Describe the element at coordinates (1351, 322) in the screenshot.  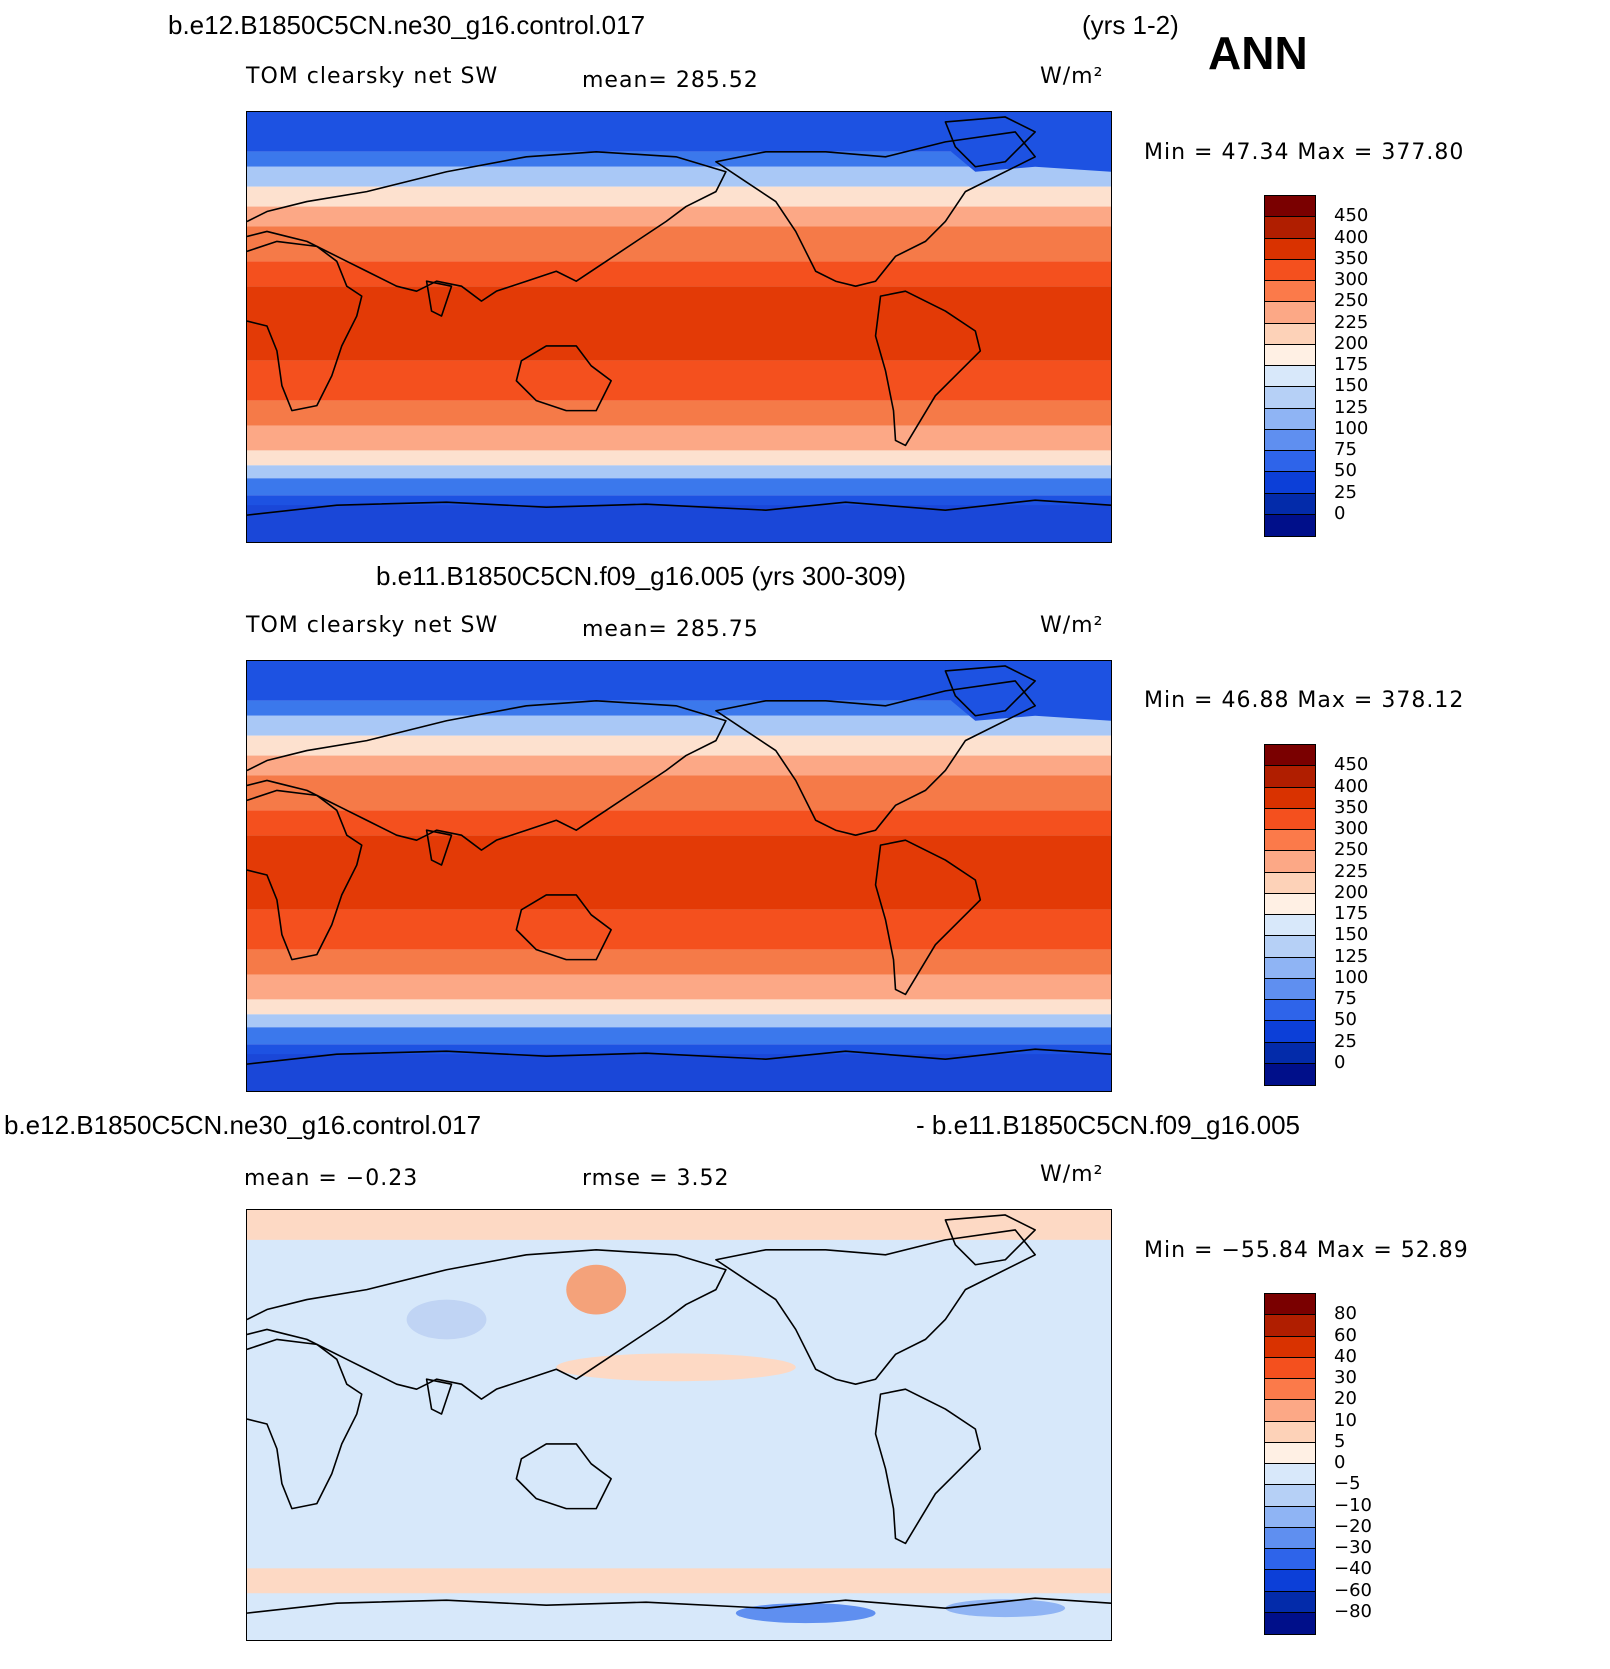
I see `colorbar-tick-label: 225` at that location.